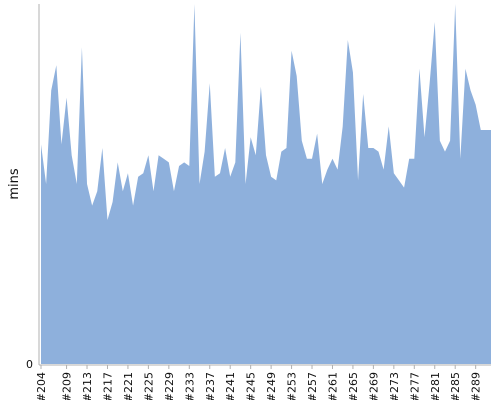  Describe the element at coordinates (251, 386) in the screenshot. I see `x-tick-label: #245` at that location.